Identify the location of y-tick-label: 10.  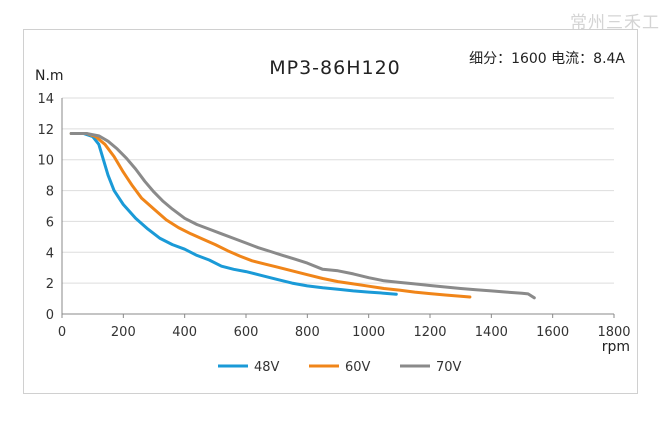
(45, 161).